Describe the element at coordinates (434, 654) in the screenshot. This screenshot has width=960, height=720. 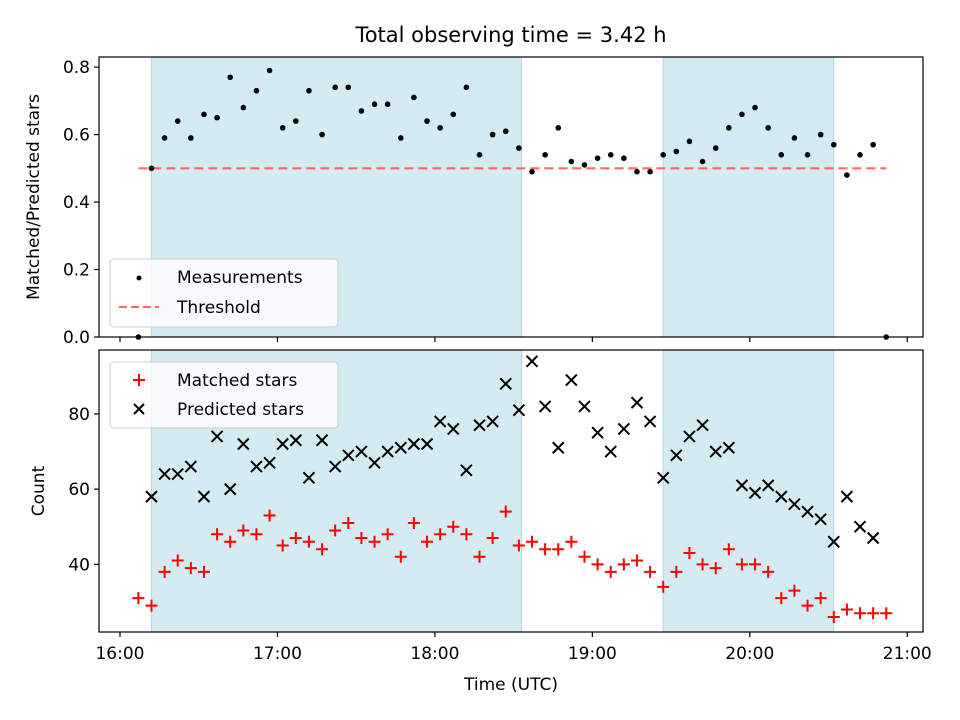
I see `xtick-label: 18:00` at that location.